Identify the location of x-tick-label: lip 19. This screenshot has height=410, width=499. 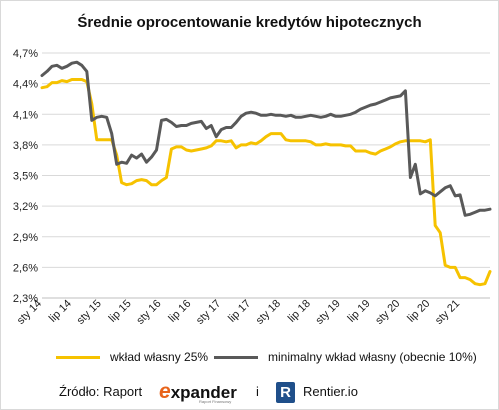
(359, 311).